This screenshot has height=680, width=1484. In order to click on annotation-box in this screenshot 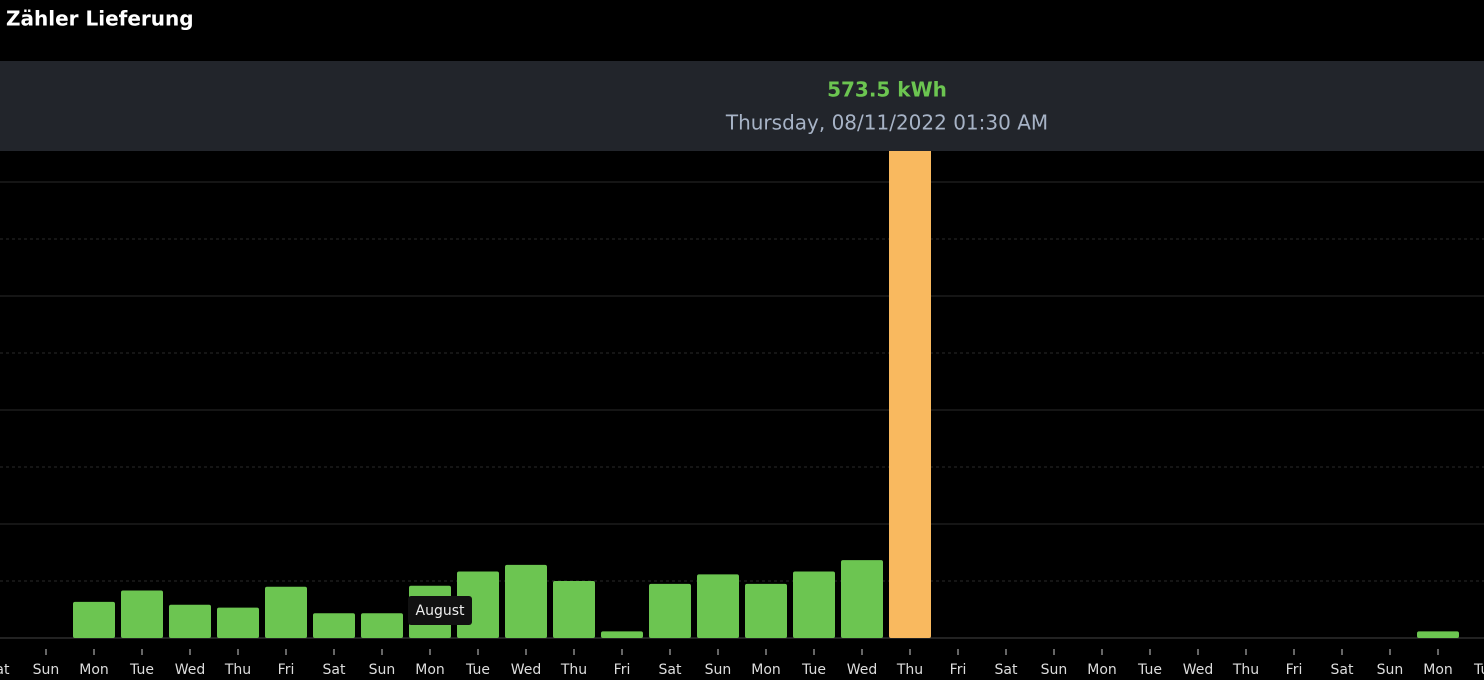, I will do `click(440, 610)`.